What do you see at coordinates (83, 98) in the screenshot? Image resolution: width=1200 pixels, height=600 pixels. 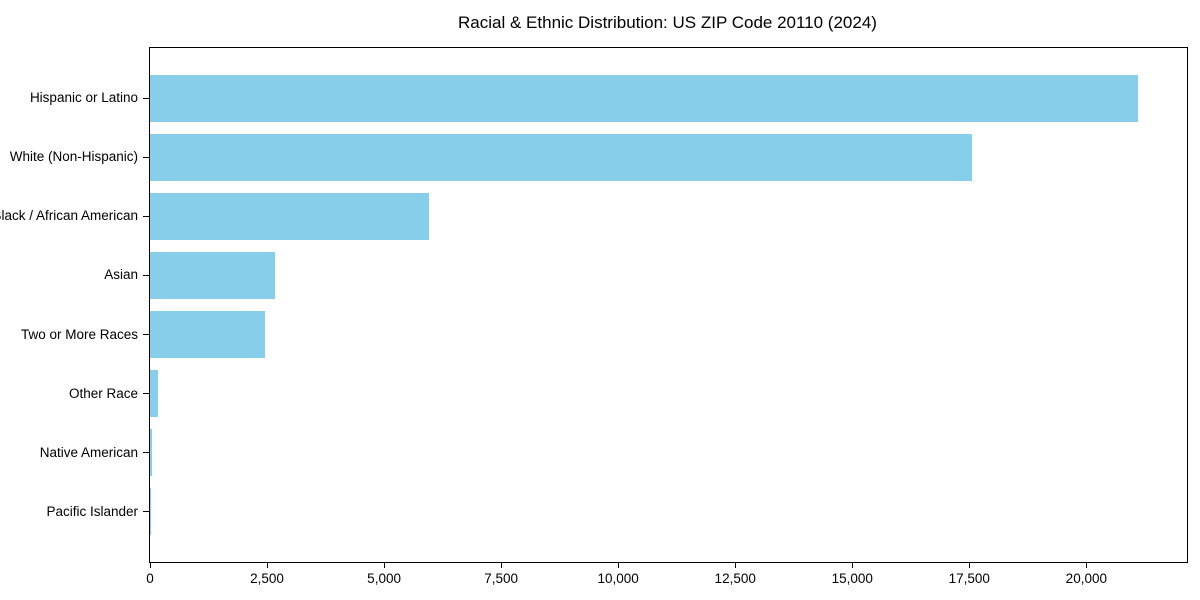 I see `y-tick-label: Hispanic or Latino` at bounding box center [83, 98].